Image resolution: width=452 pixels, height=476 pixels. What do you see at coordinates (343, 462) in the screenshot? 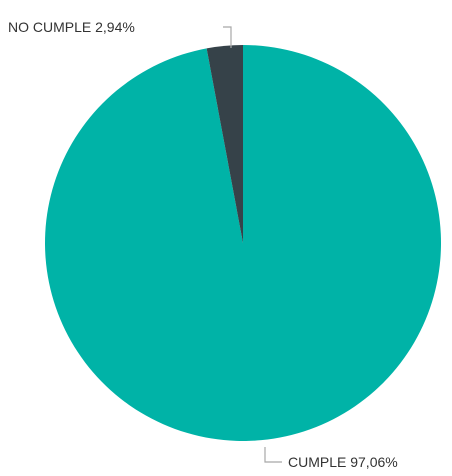
I see `data-label-cumple: CUMPLE 97,06%` at bounding box center [343, 462].